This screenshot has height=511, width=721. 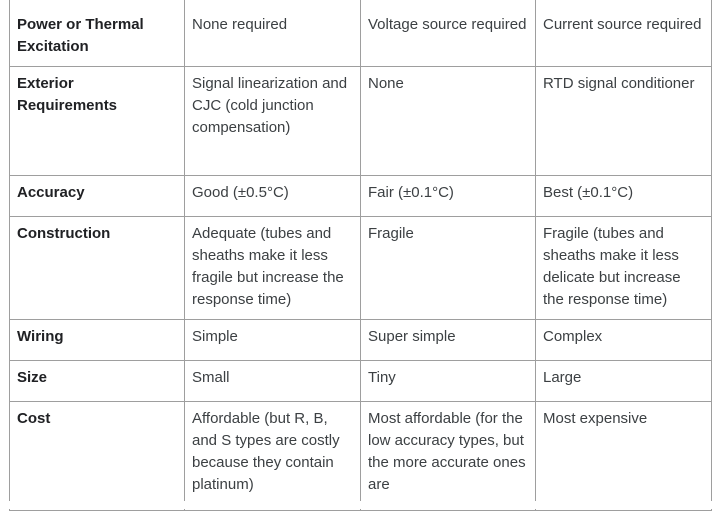 What do you see at coordinates (623, 381) in the screenshot?
I see `cell-rtd: Large` at bounding box center [623, 381].